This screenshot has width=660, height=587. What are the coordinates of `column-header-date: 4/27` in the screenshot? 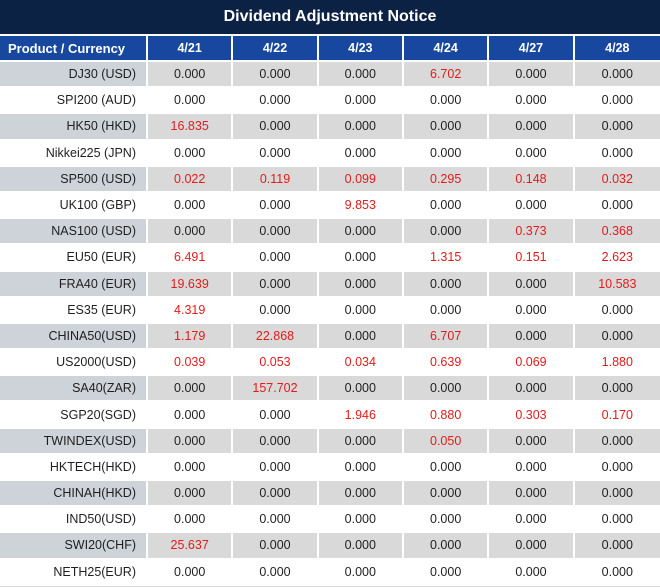 It's located at (532, 49).